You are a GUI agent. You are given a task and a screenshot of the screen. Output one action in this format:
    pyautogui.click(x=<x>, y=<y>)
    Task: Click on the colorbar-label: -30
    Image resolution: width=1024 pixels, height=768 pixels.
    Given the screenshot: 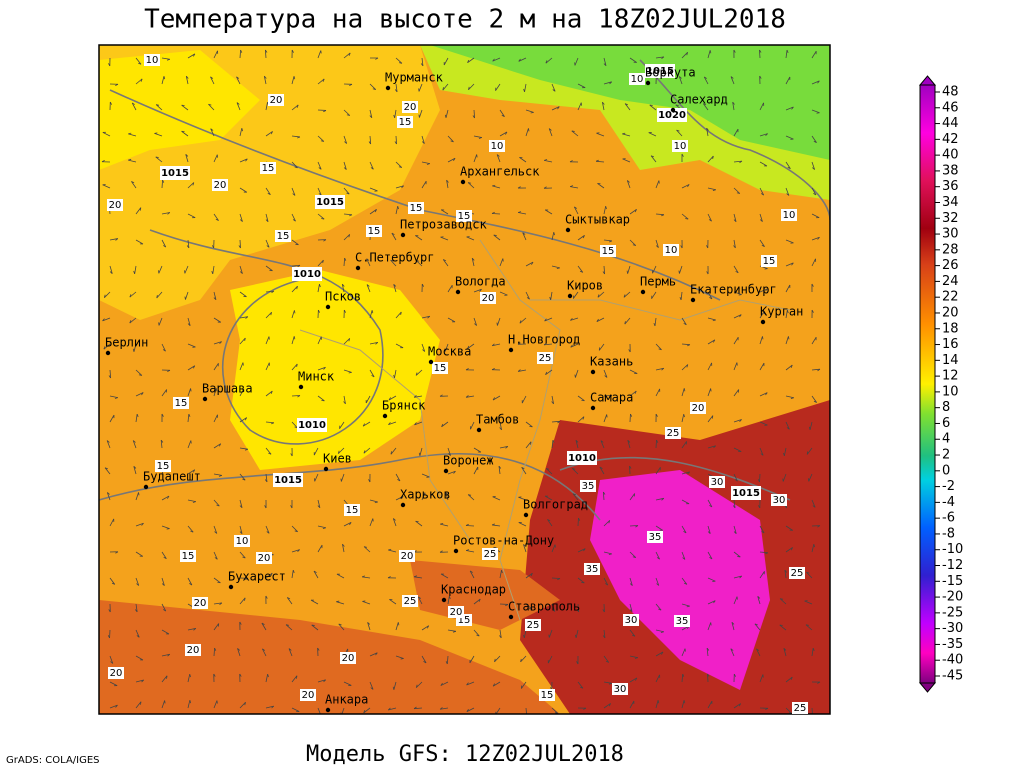 What is the action you would take?
    pyautogui.click(x=952, y=628)
    